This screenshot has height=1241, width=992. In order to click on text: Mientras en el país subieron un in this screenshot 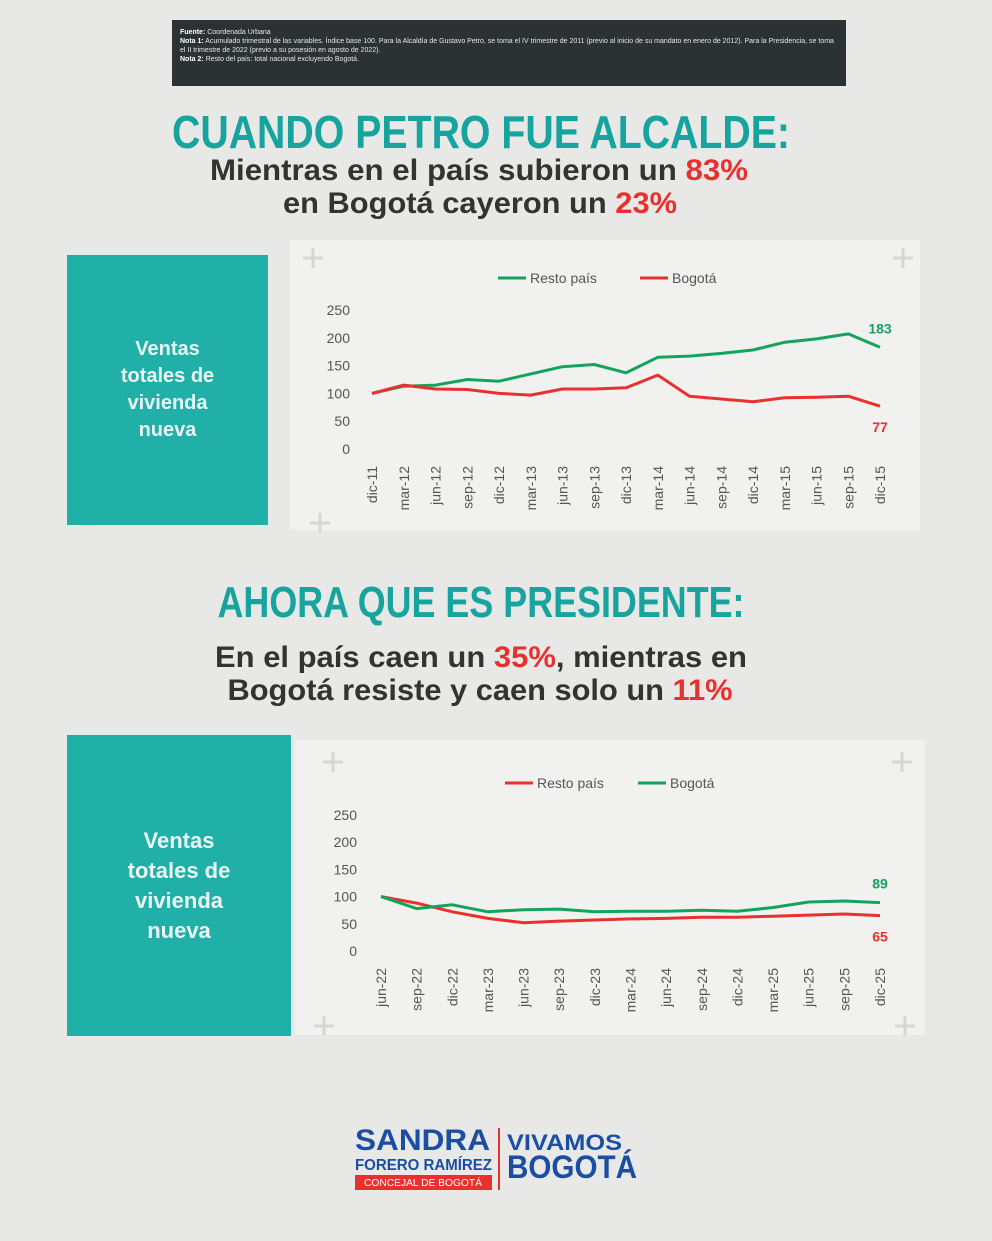, I will do `click(443, 170)`.